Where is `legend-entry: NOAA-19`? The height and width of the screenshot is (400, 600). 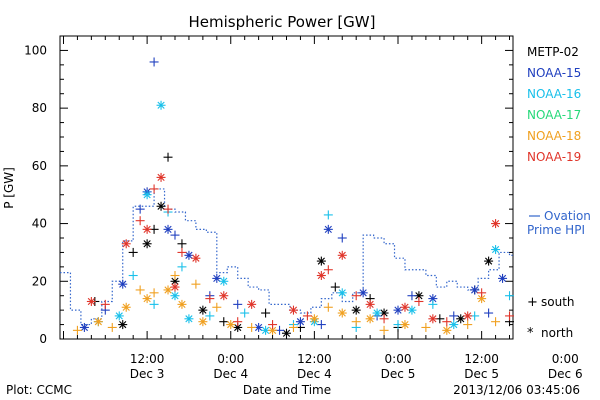 legend-entry: NOAA-19 is located at coordinates (554, 157).